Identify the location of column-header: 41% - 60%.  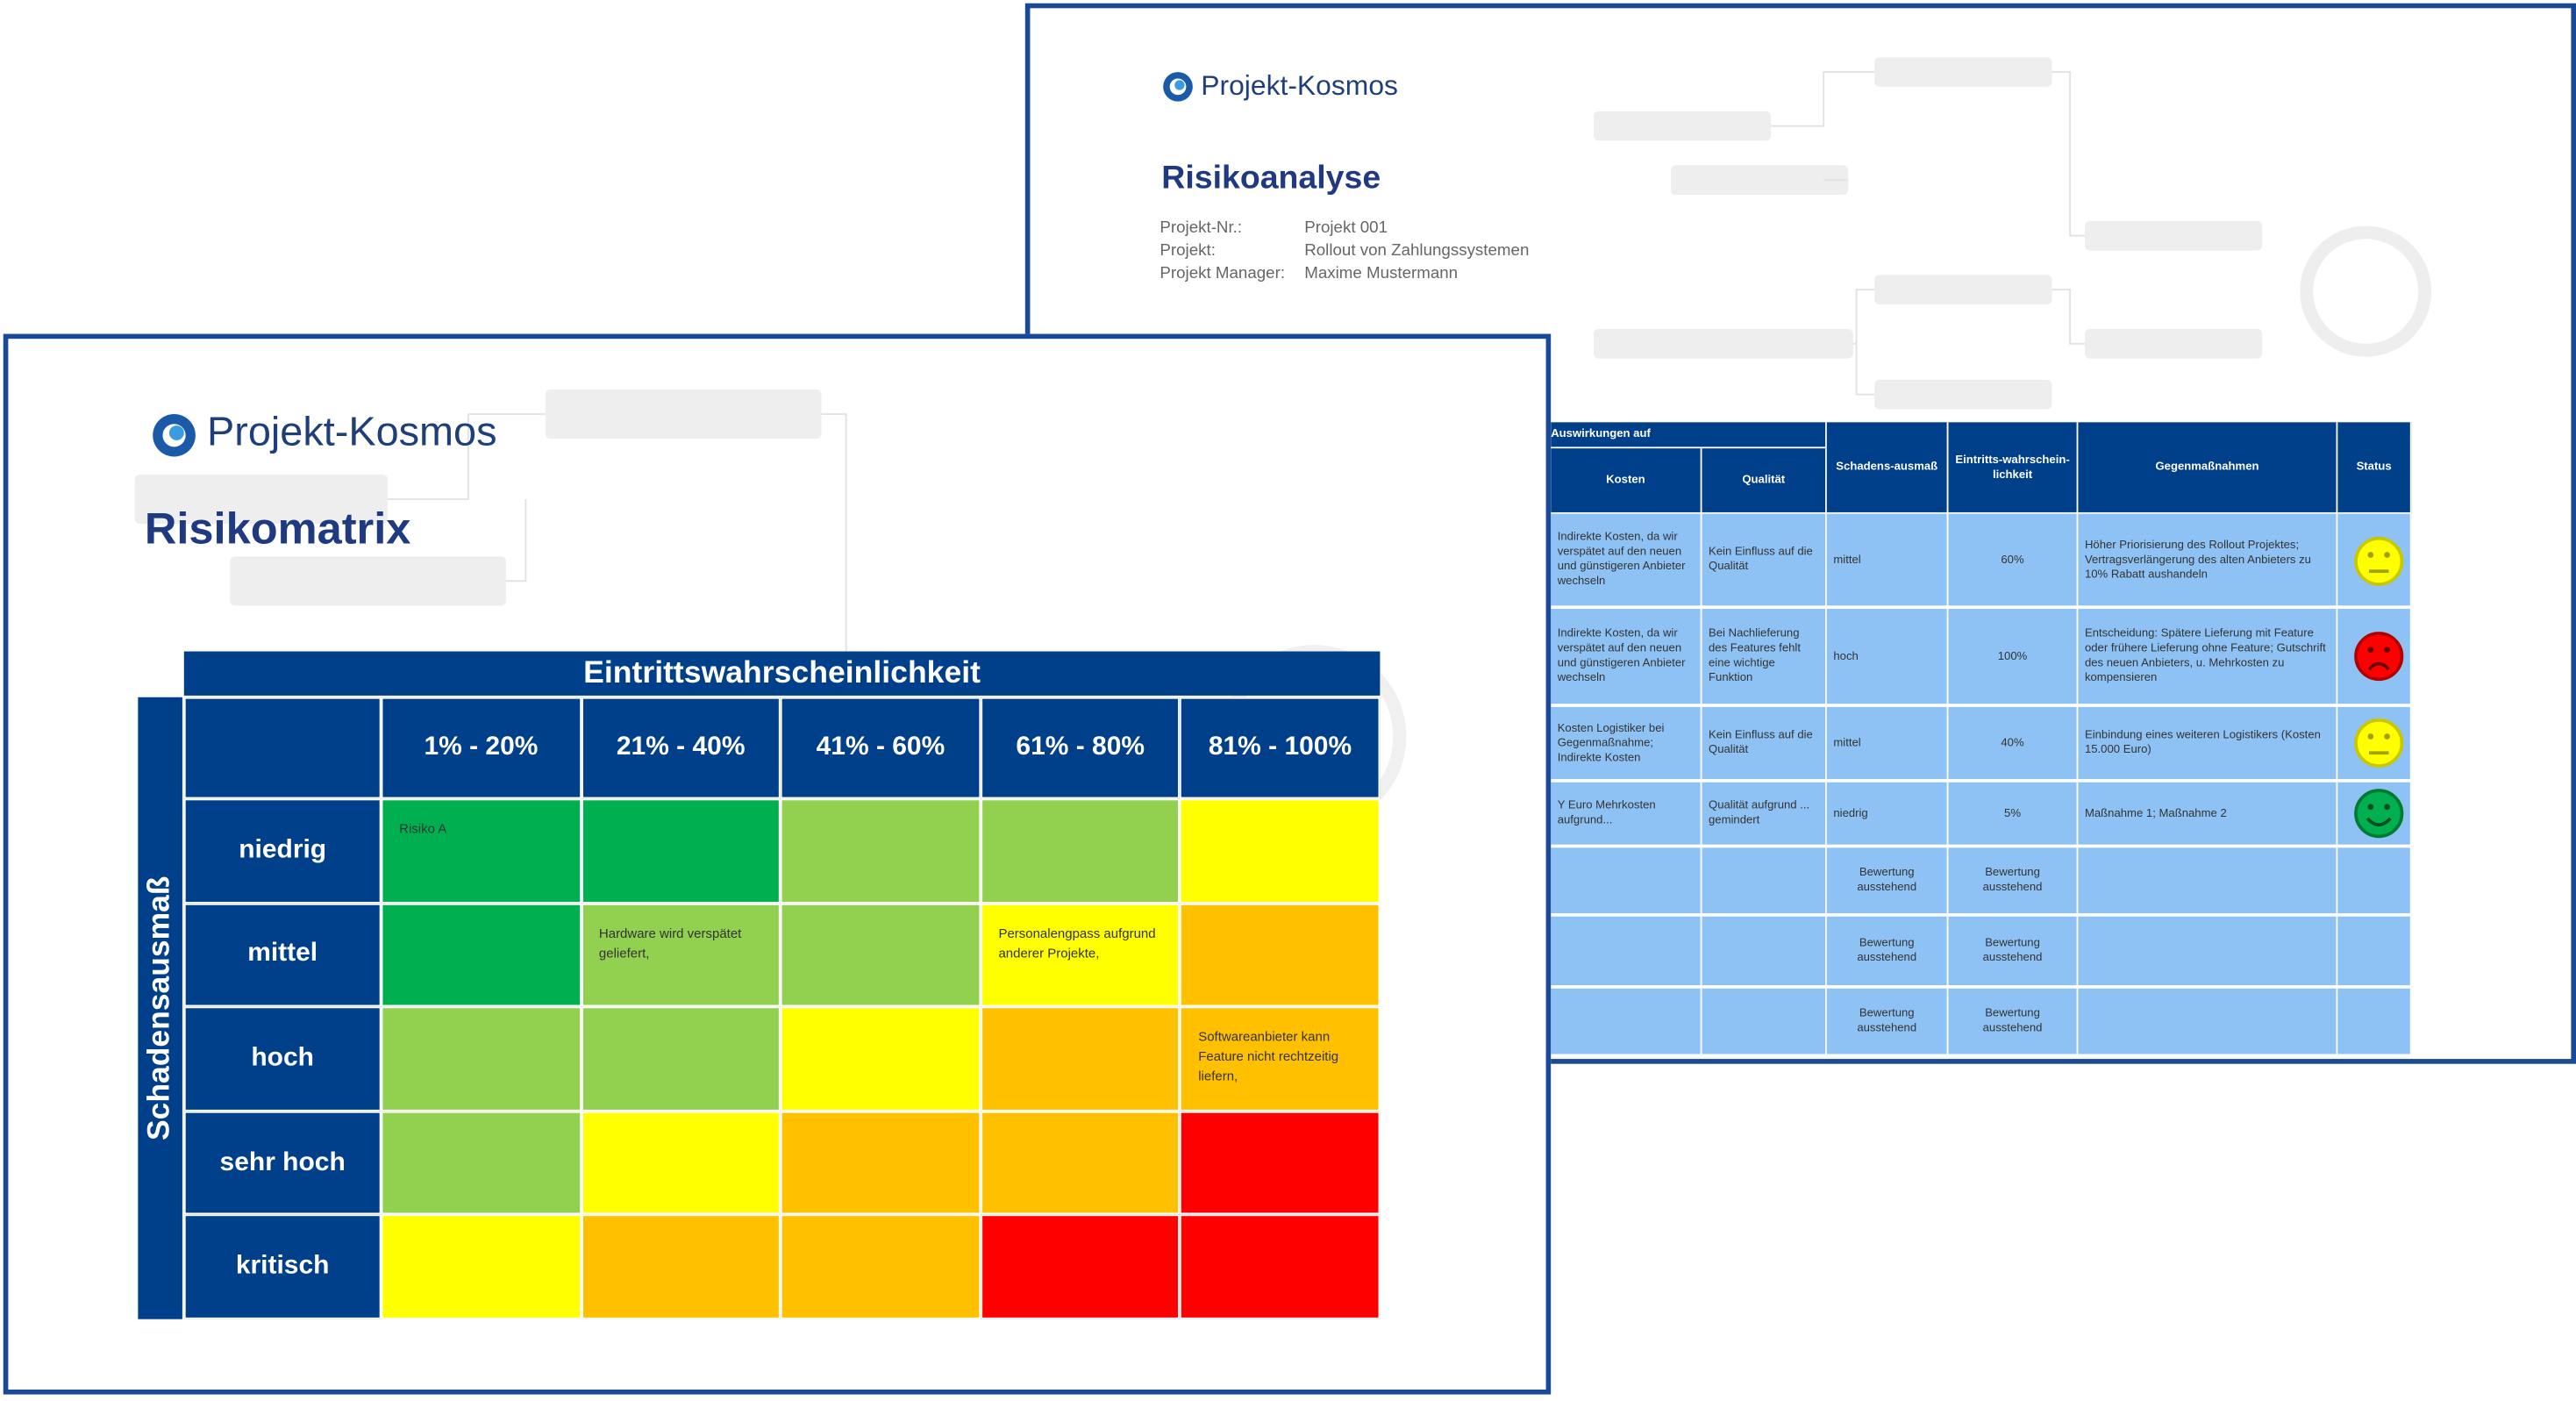
(881, 748).